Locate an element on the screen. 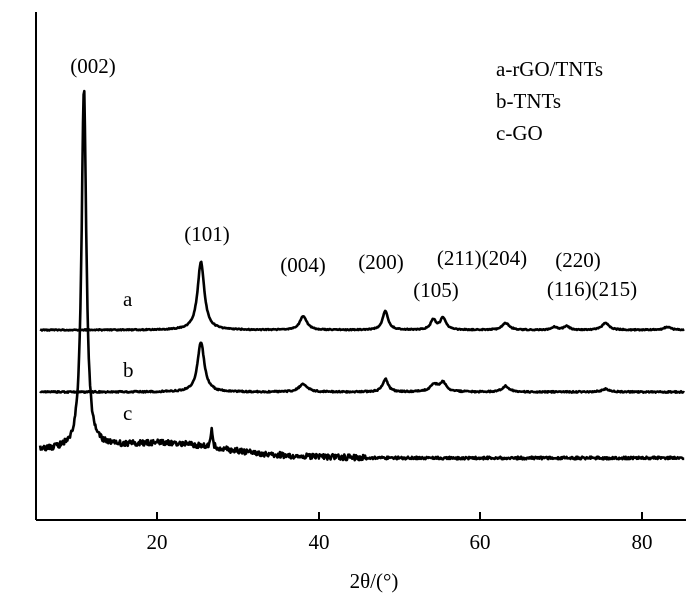 The image size is (700, 601). series-c-label: c is located at coordinates (127, 413).